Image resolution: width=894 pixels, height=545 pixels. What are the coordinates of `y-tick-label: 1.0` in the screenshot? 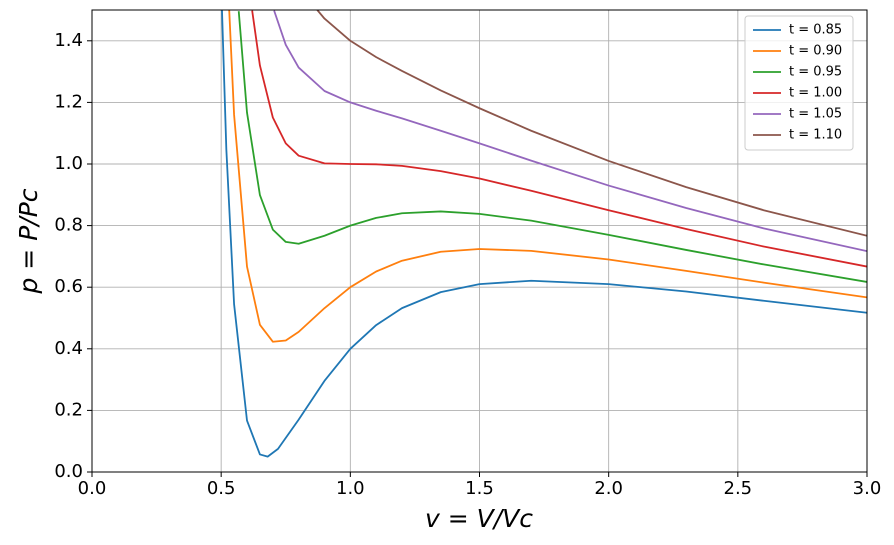 It's located at (68, 163).